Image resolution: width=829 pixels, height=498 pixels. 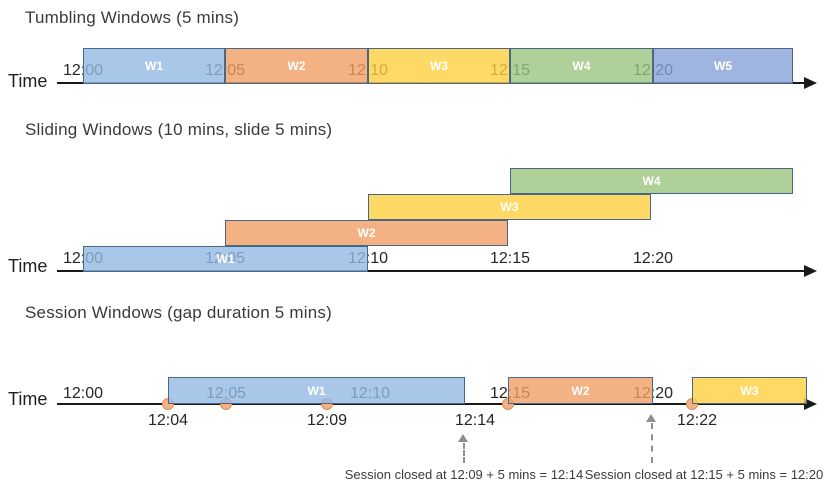 I want to click on session-event-label: 12:22, so click(x=697, y=420).